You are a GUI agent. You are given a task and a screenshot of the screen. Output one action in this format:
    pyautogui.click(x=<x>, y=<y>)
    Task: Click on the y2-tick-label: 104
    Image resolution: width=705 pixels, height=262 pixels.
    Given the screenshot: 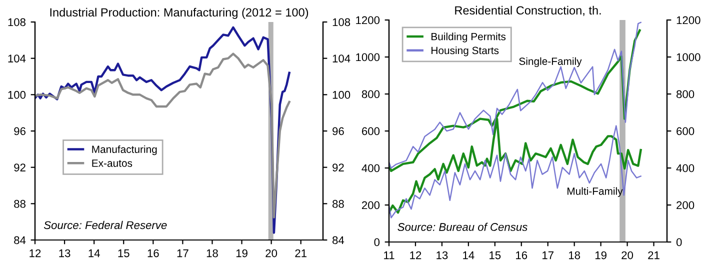 What is the action you would take?
    pyautogui.click(x=341, y=58)
    